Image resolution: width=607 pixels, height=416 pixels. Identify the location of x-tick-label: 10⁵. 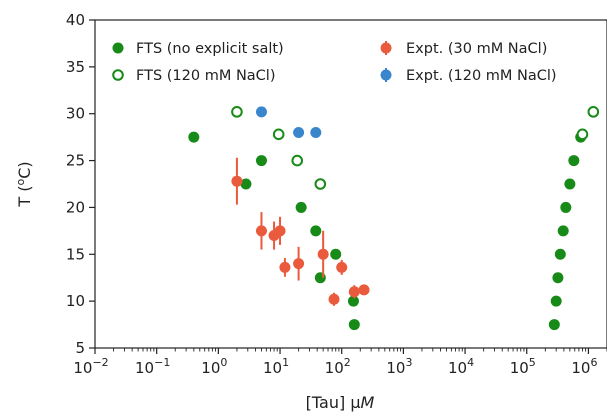
(523, 366).